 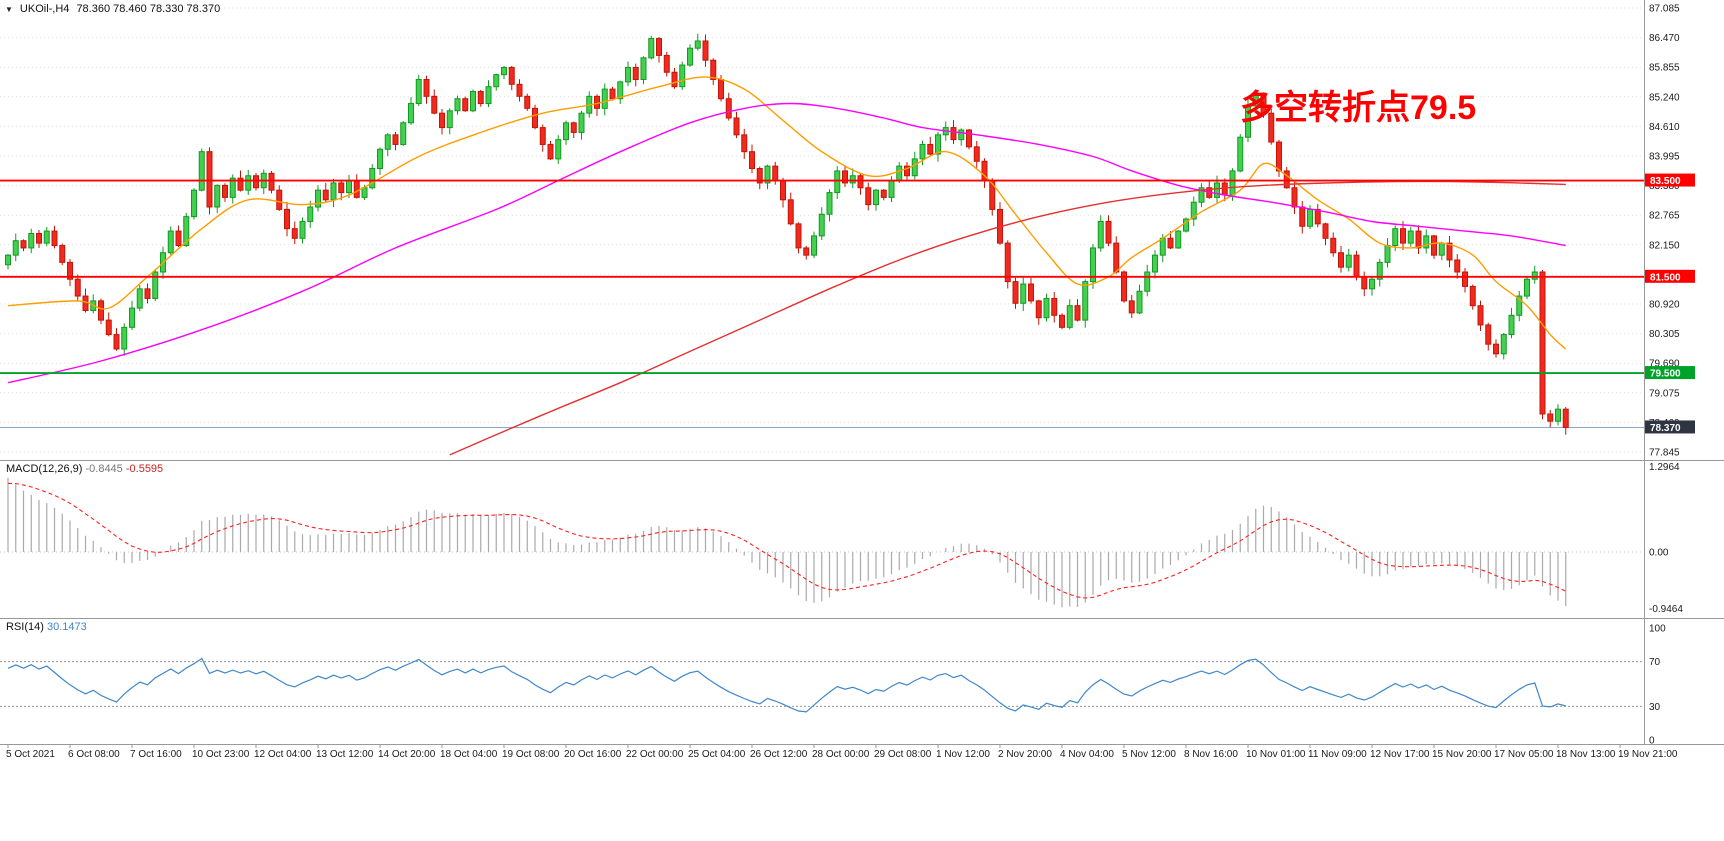 I want to click on svg-text: 0.00, so click(x=1659, y=553).